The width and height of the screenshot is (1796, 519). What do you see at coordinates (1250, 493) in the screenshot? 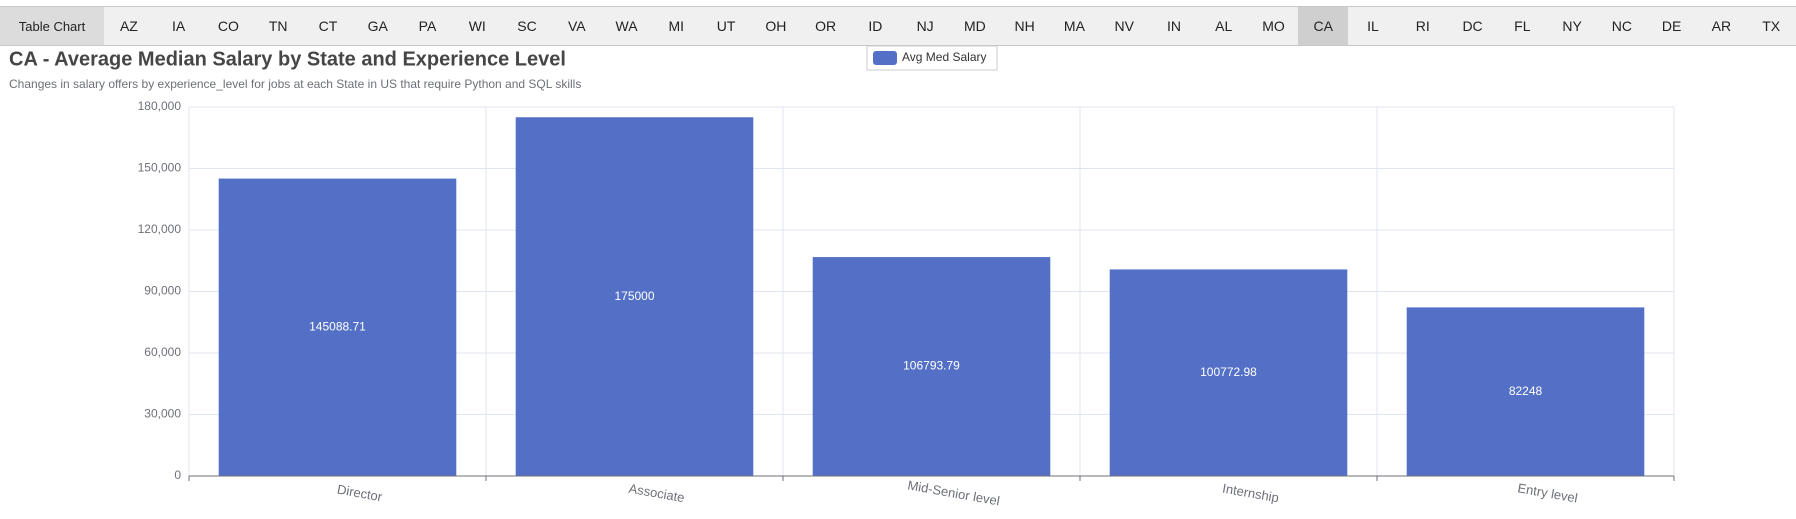
I see `x-category-label: Internship` at bounding box center [1250, 493].